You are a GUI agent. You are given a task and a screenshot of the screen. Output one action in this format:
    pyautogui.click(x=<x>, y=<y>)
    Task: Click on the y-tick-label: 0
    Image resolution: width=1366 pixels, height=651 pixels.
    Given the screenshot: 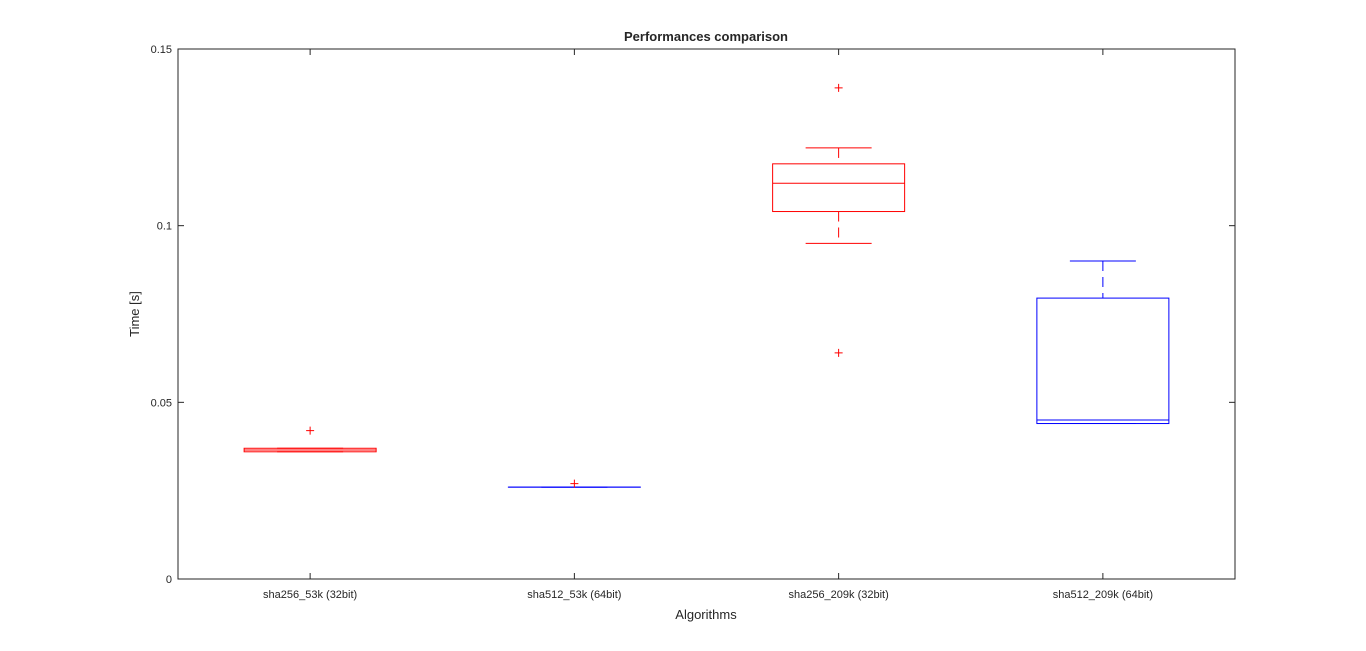 What is the action you would take?
    pyautogui.click(x=169, y=580)
    